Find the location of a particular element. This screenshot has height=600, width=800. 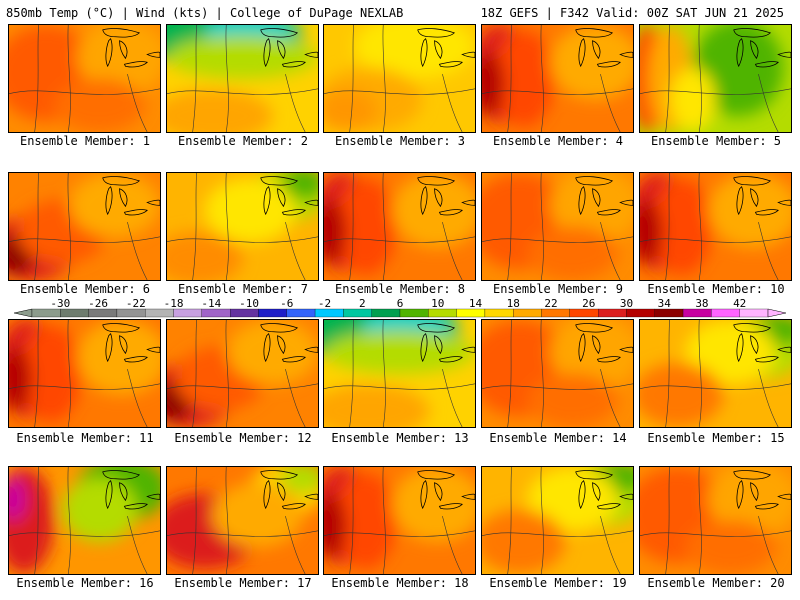

ensemble-member-label: Ensemble Member: 9 is located at coordinates (558, 289).